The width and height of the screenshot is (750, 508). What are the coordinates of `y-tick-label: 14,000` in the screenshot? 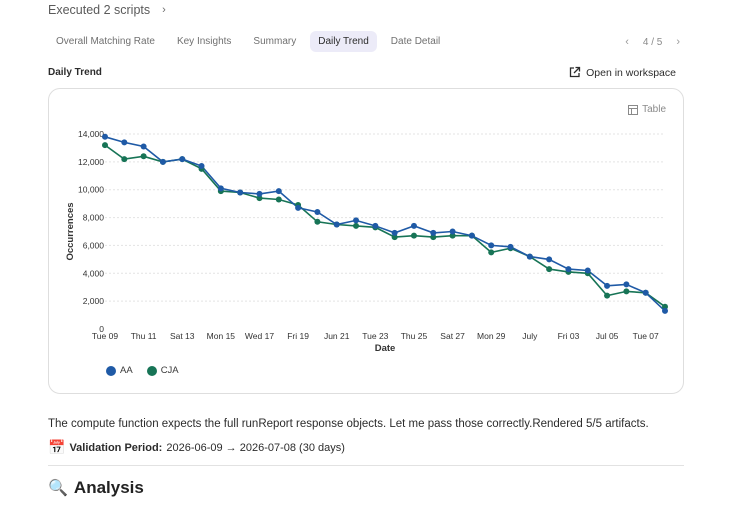 It's located at (91, 134).